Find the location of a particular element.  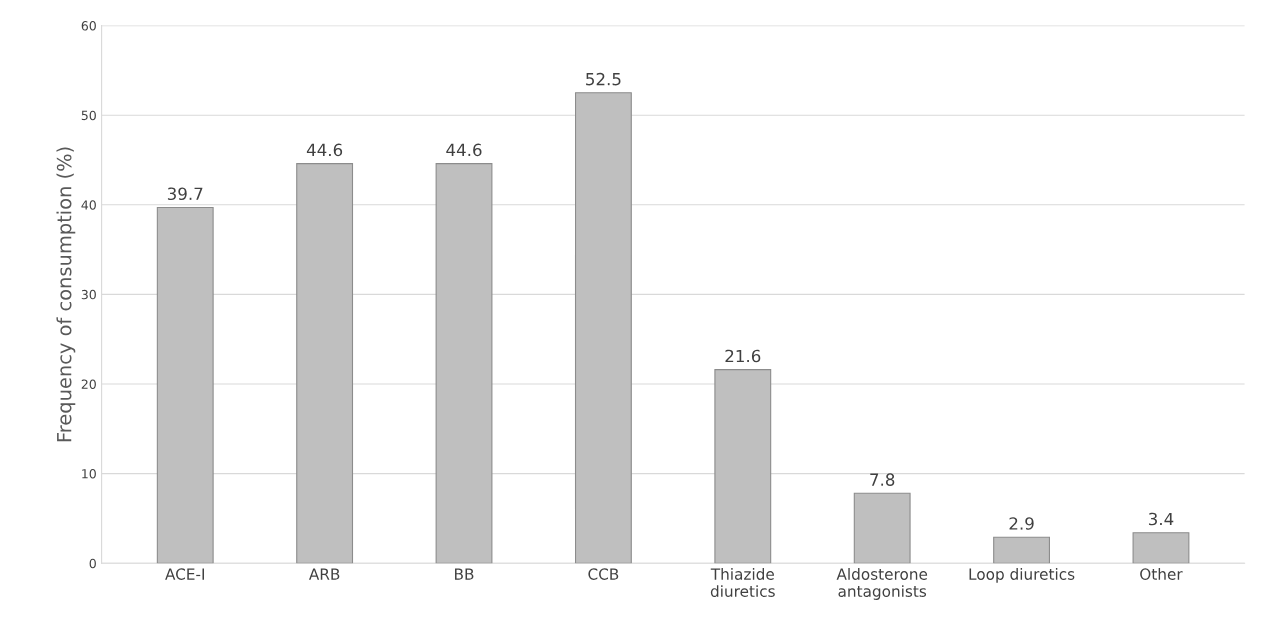

y-tick-label: 10 is located at coordinates (89, 474).